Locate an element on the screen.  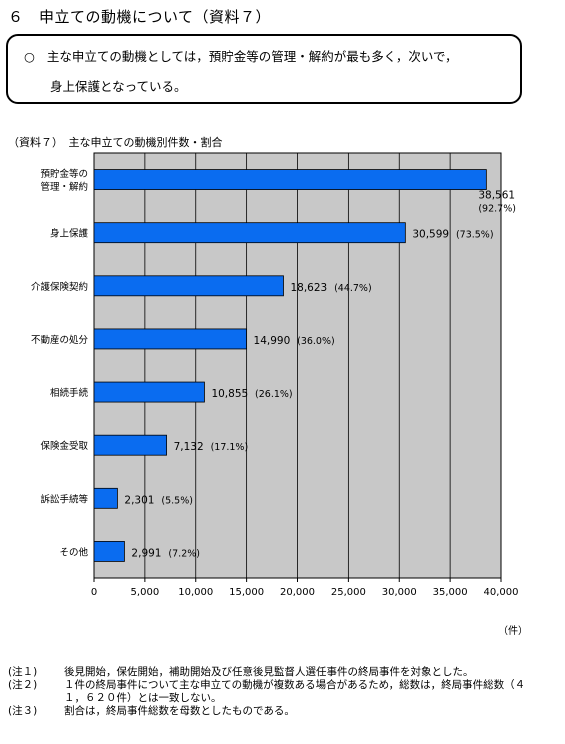
x-tick-label: 20,000 is located at coordinates (297, 592).